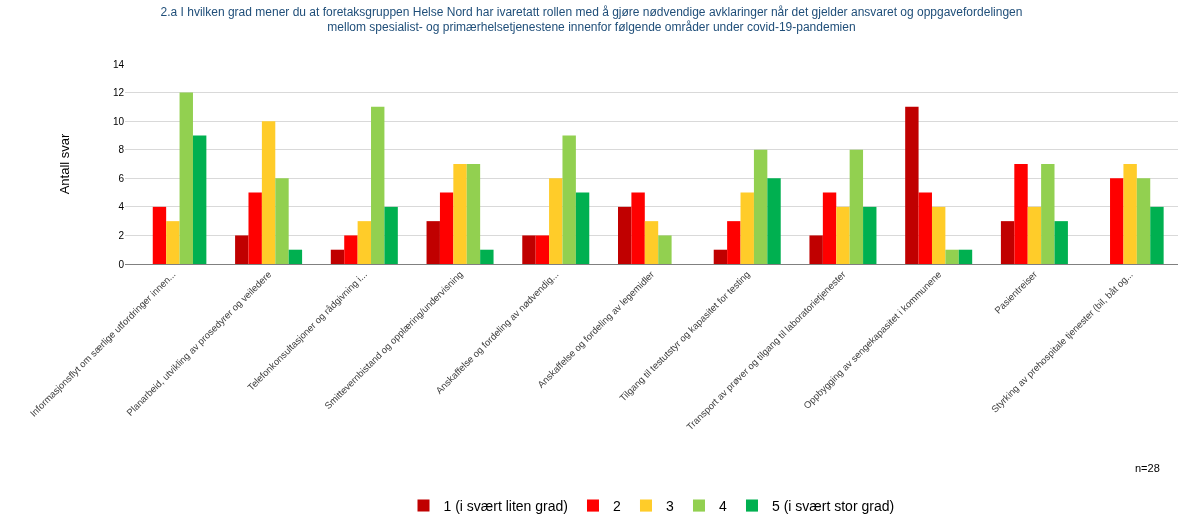 The width and height of the screenshot is (1183, 526). What do you see at coordinates (118, 121) in the screenshot?
I see `y-tick-label: 10` at bounding box center [118, 121].